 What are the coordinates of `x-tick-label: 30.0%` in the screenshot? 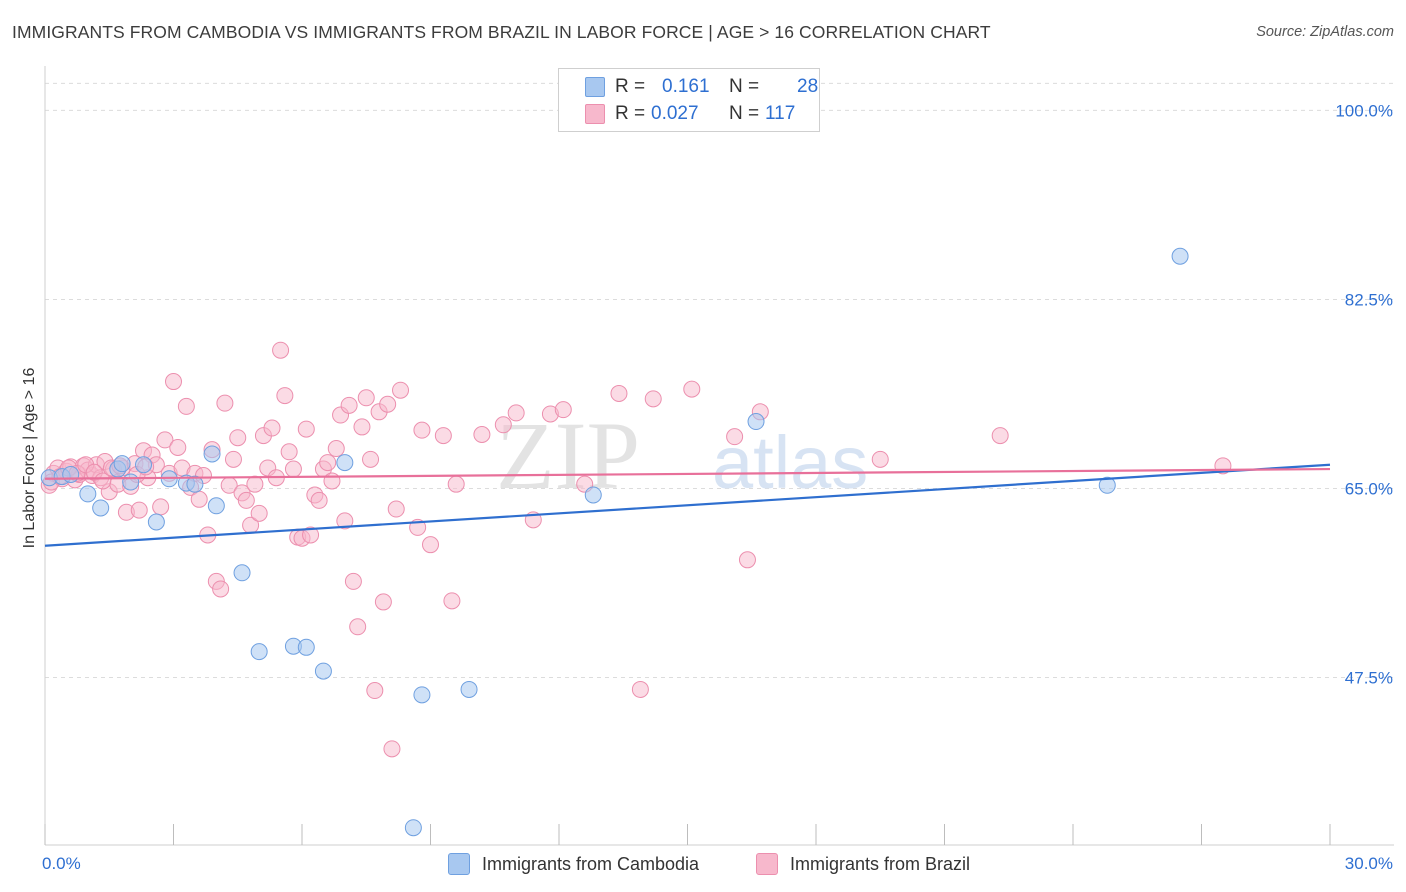 It's located at (1369, 863).